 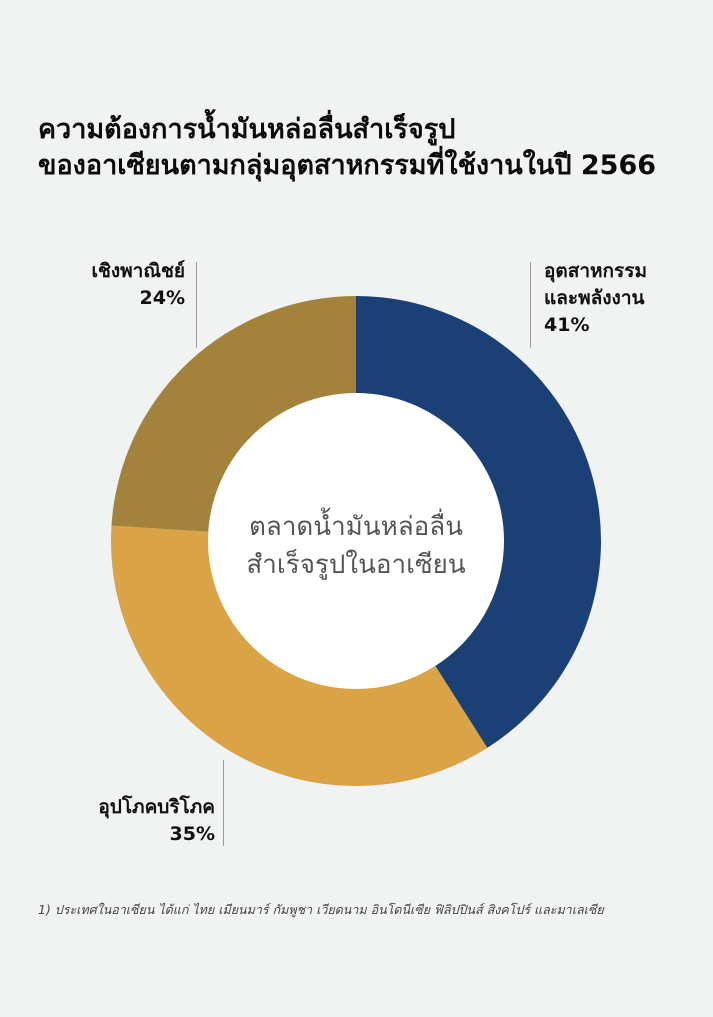 What do you see at coordinates (356, 527) in the screenshot?
I see `donut-center-label-line-1: ตลาดน้ำมันหล่อลื่น` at bounding box center [356, 527].